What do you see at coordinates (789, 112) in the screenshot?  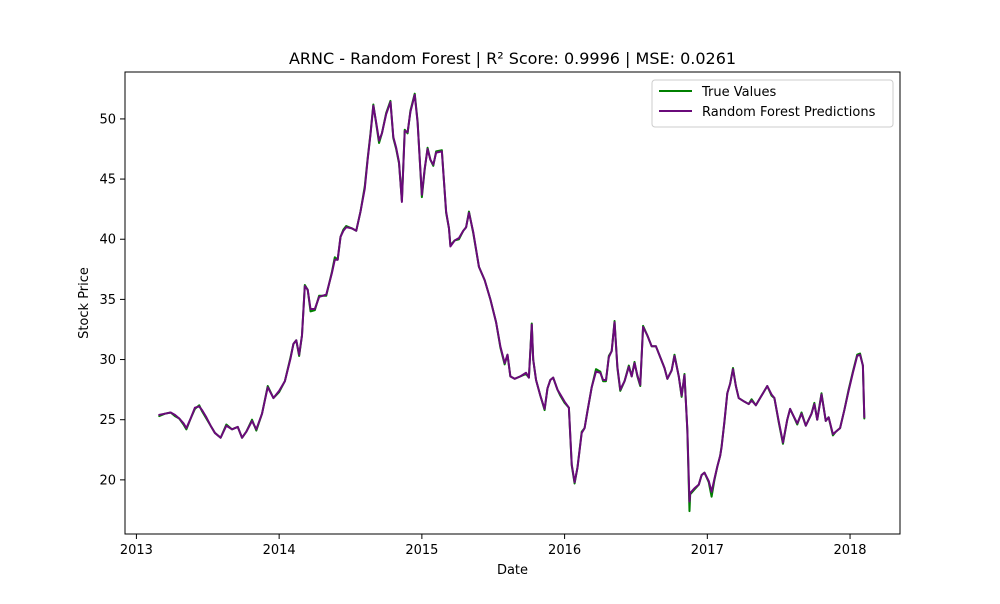 I see `legend-label-predictions: Random Forest Predictions` at bounding box center [789, 112].